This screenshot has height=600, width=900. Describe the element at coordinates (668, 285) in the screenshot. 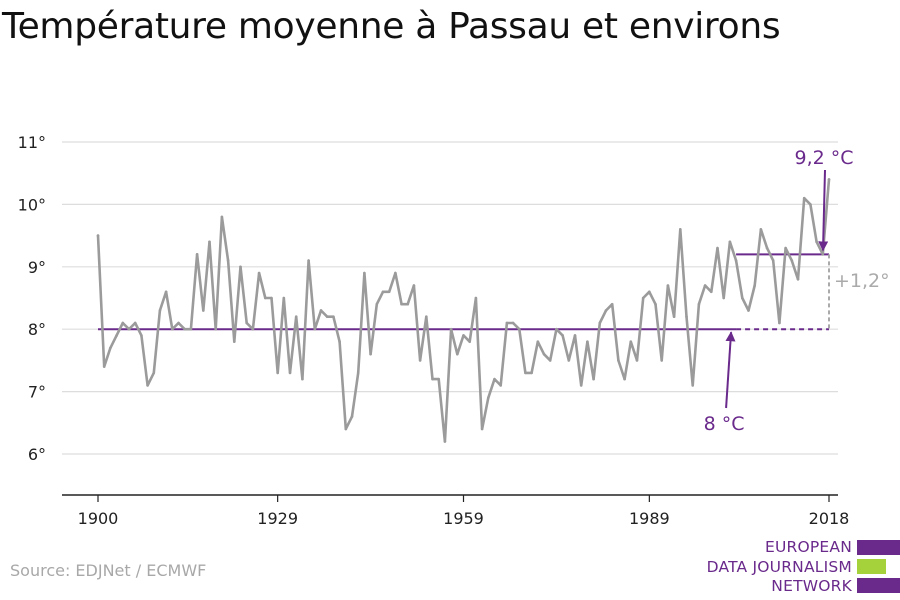

I see `data-point-1992` at that location.